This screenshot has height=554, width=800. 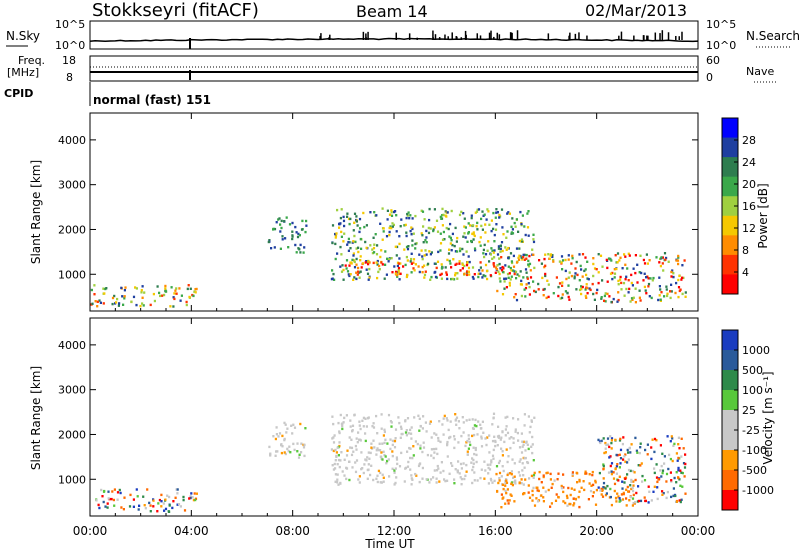 I want to click on velocity-echoes, so click(x=391, y=462).